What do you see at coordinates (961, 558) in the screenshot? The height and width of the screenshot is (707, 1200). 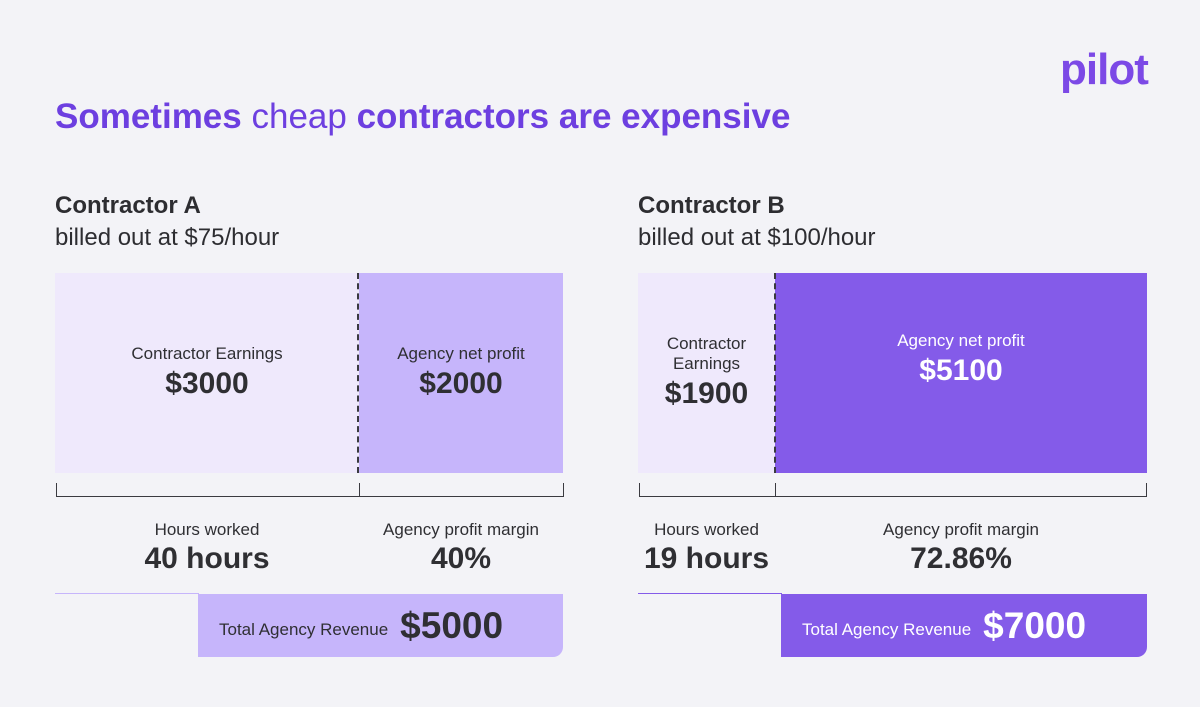 I see `contractor-b-margin-value: 72.86%` at bounding box center [961, 558].